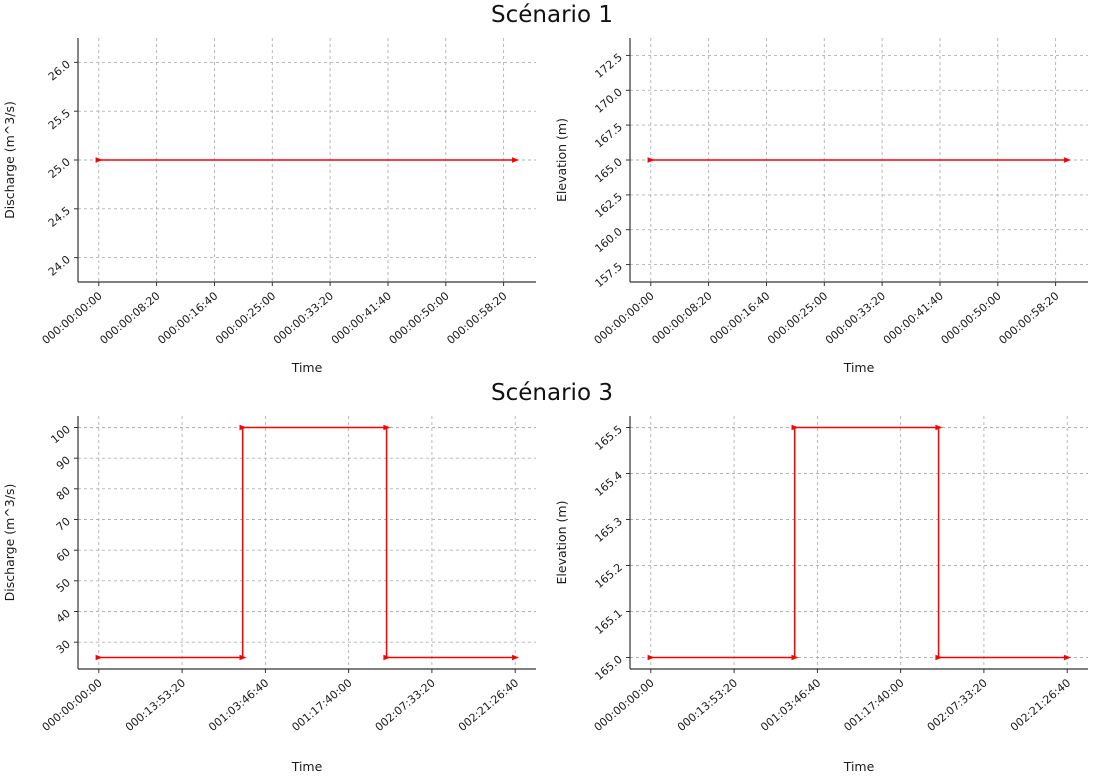 This screenshot has height=777, width=1104. Describe the element at coordinates (59, 71) in the screenshot. I see `y-tick-label: 26.0` at that location.